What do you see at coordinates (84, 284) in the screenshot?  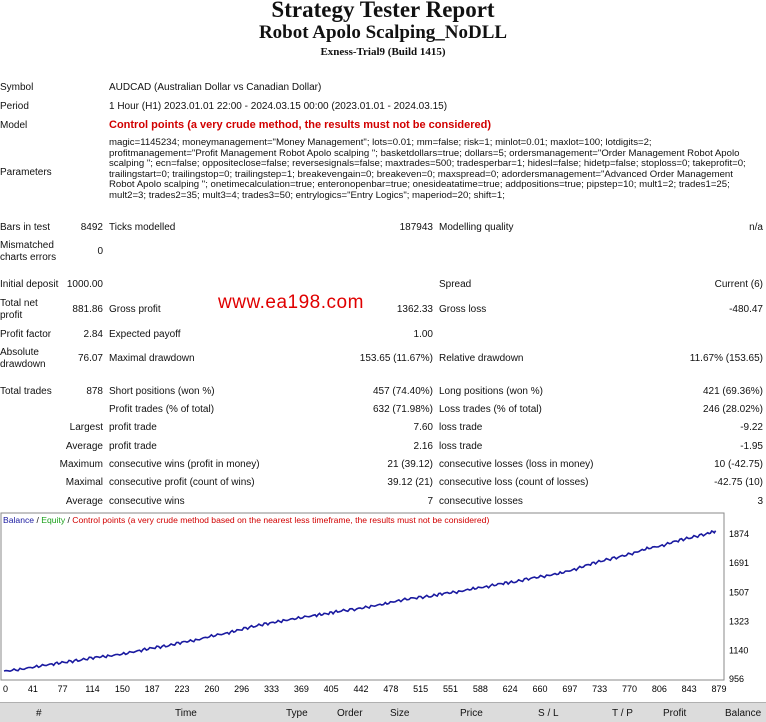 I see `deposit-value: 1000.00` at bounding box center [84, 284].